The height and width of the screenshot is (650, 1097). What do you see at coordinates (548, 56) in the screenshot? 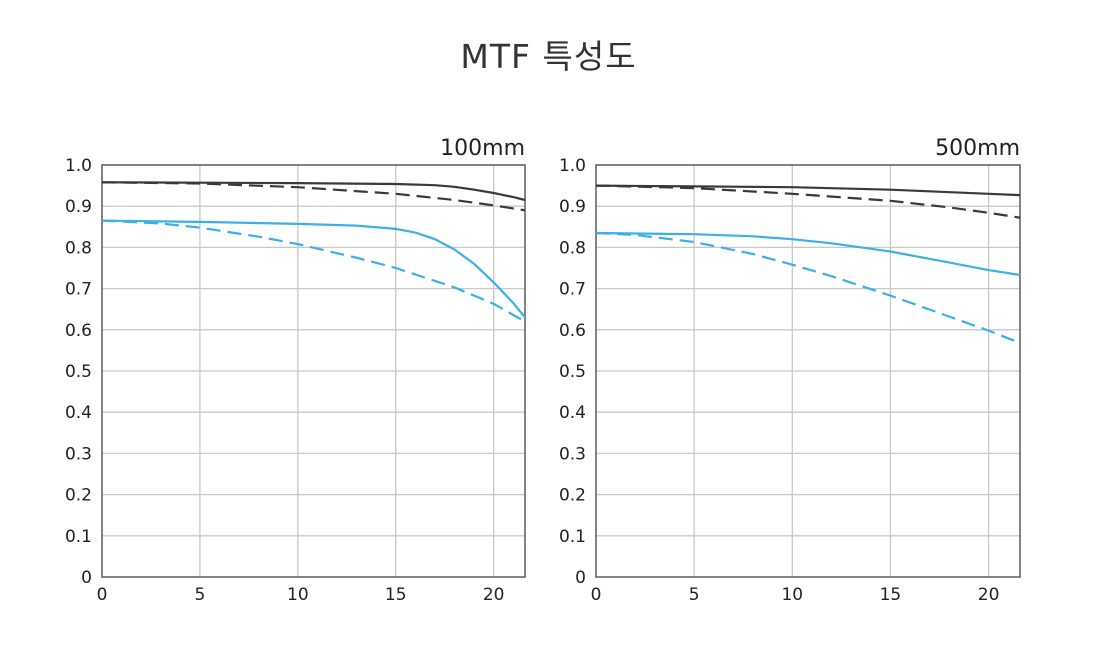
I see `page-title: MTF 특성도` at bounding box center [548, 56].